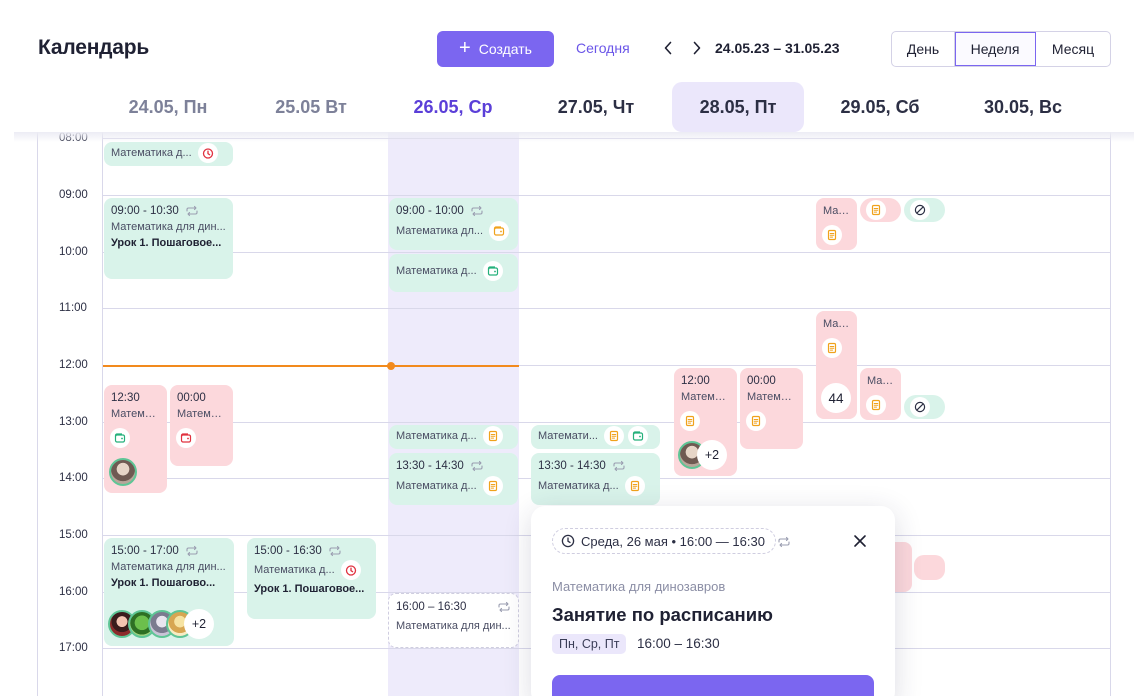 The height and width of the screenshot is (696, 1148). What do you see at coordinates (668, 48) in the screenshot?
I see `prev-week-icon` at bounding box center [668, 48].